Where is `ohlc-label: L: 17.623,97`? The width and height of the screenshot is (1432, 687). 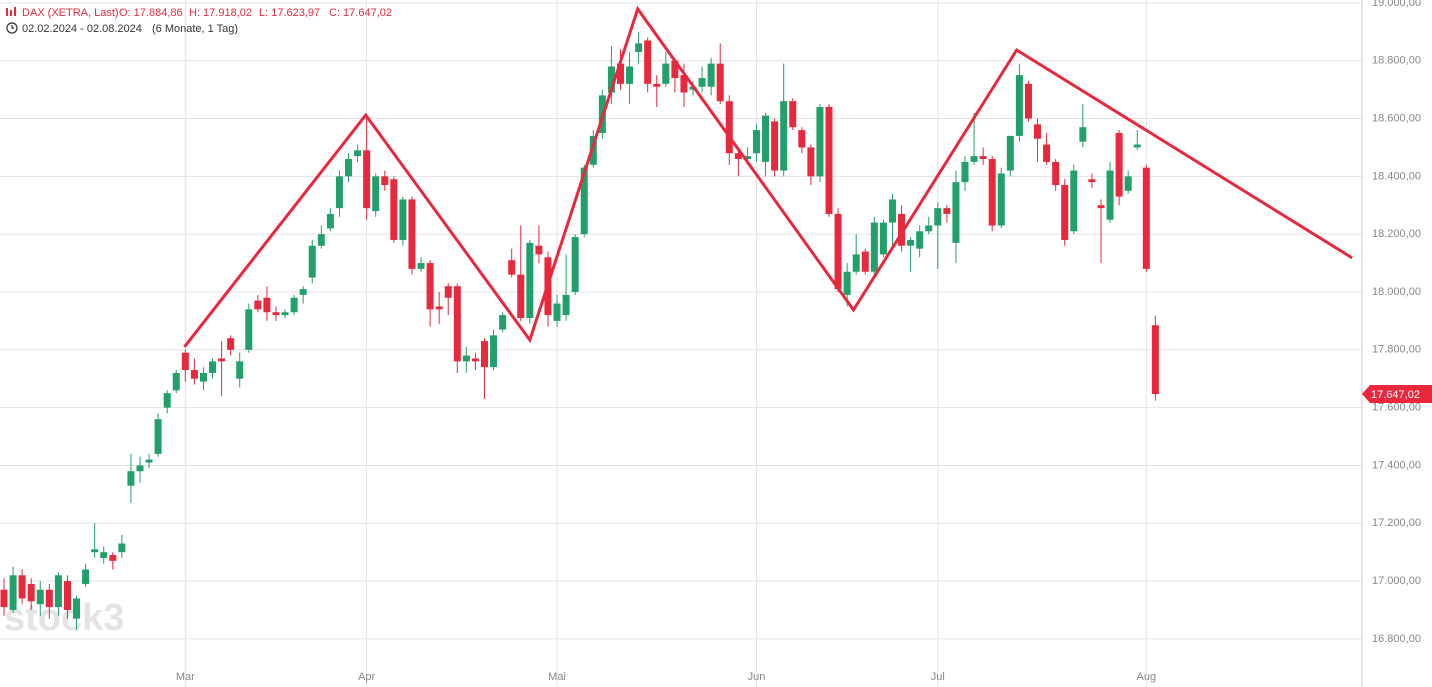
ohlc-label: L: 17.623,97 is located at coordinates (289, 13).